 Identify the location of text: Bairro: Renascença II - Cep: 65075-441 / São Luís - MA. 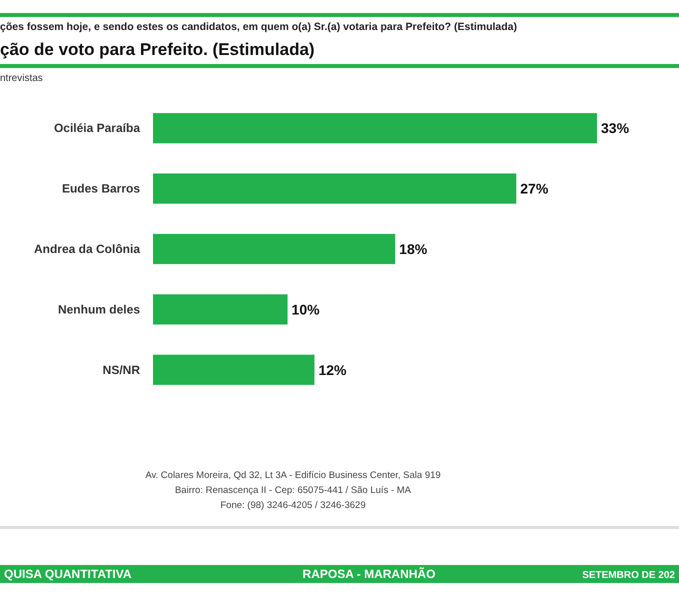
(293, 490).